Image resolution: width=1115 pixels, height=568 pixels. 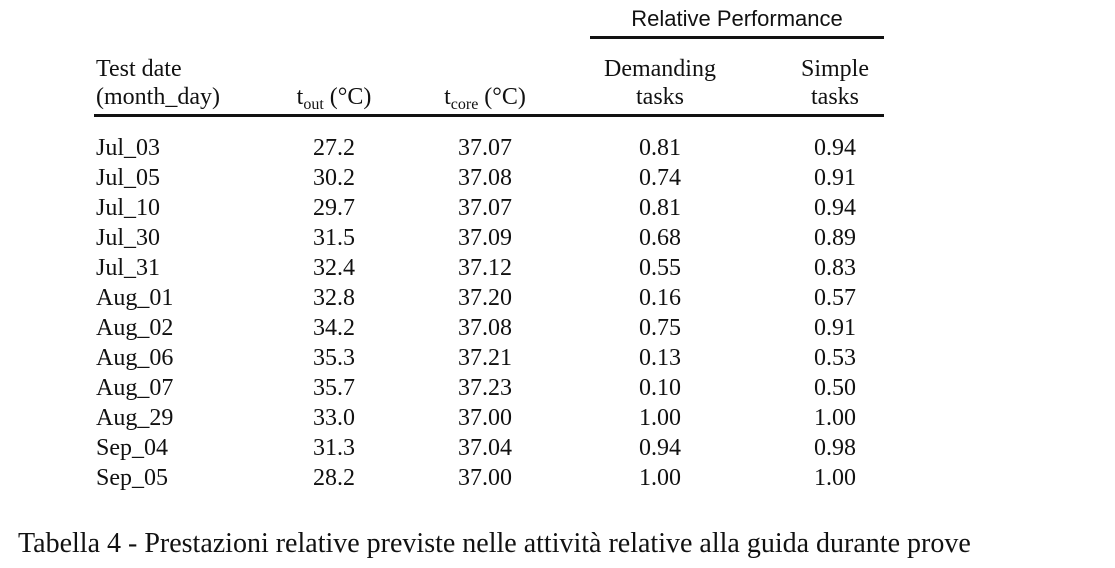 What do you see at coordinates (334, 148) in the screenshot?
I see `cell-tout: 27.2` at bounding box center [334, 148].